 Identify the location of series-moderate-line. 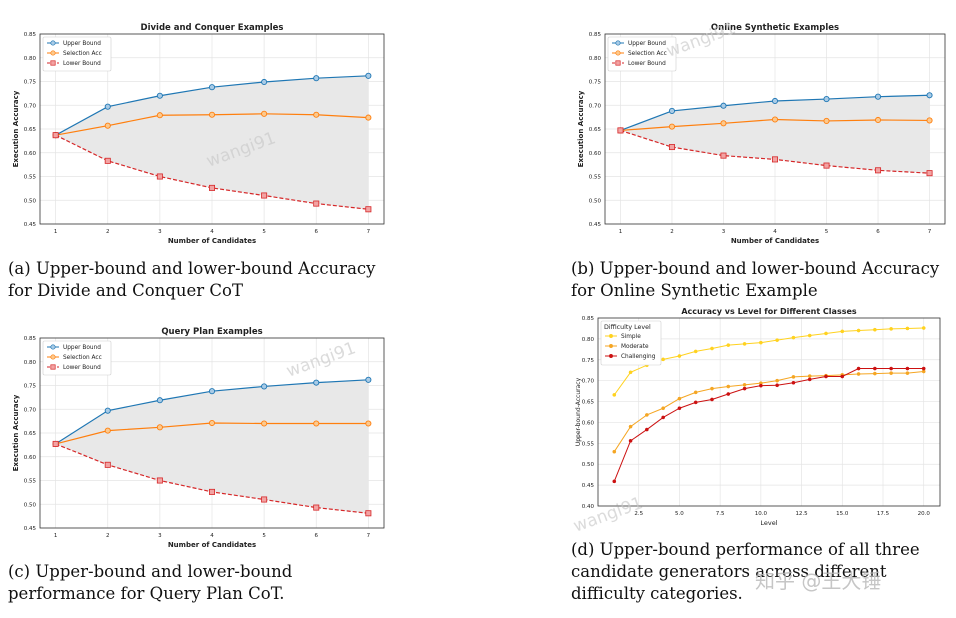
(768, 411).